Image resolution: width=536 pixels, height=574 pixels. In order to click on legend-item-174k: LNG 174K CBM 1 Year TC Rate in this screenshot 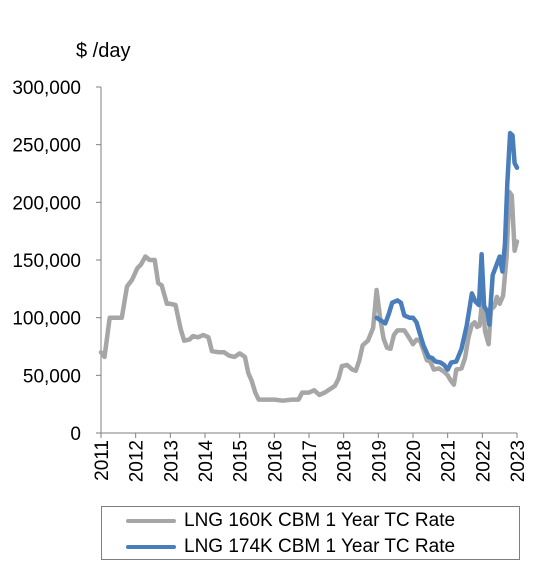, I will do `click(278, 547)`.